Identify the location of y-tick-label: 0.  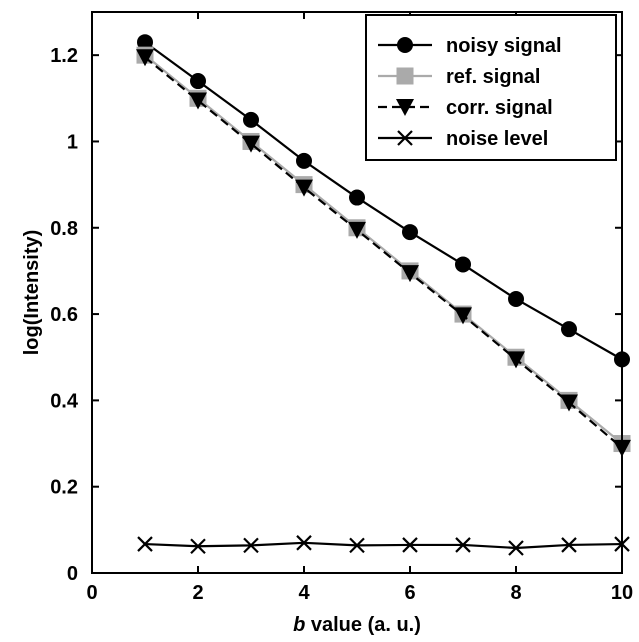
(72, 574).